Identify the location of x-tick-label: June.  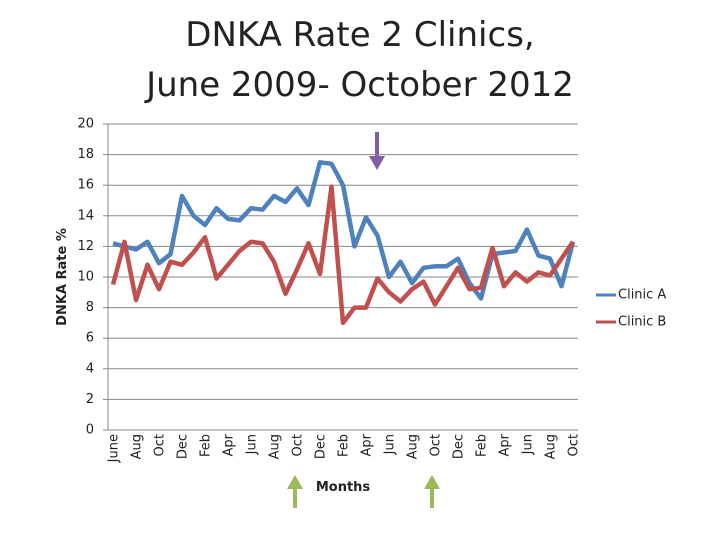
(114, 448).